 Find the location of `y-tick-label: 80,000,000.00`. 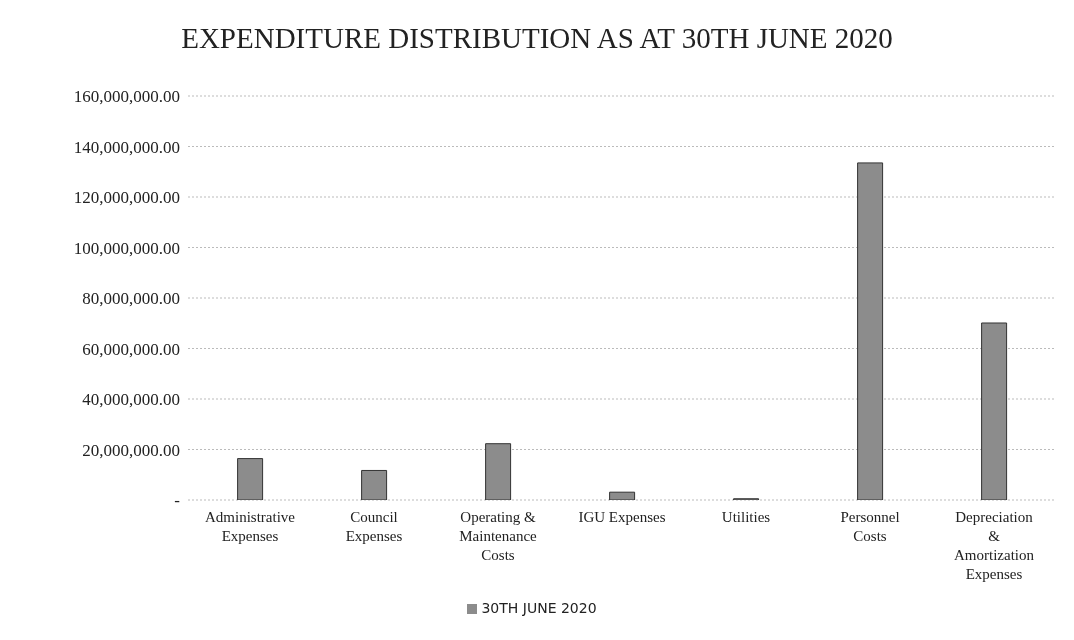

y-tick-label: 80,000,000.00 is located at coordinates (131, 299).